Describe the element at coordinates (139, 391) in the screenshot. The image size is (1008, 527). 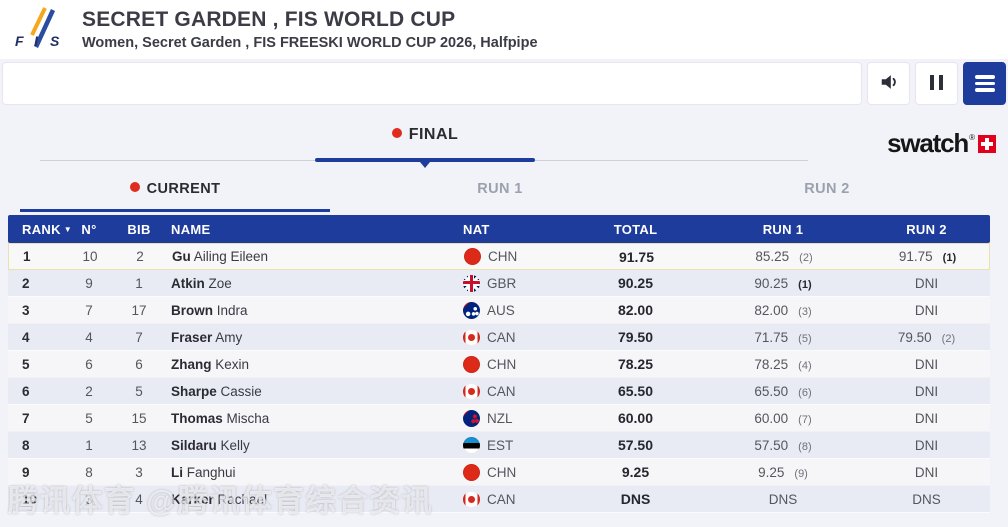
I see `bib-cell: 5` at that location.